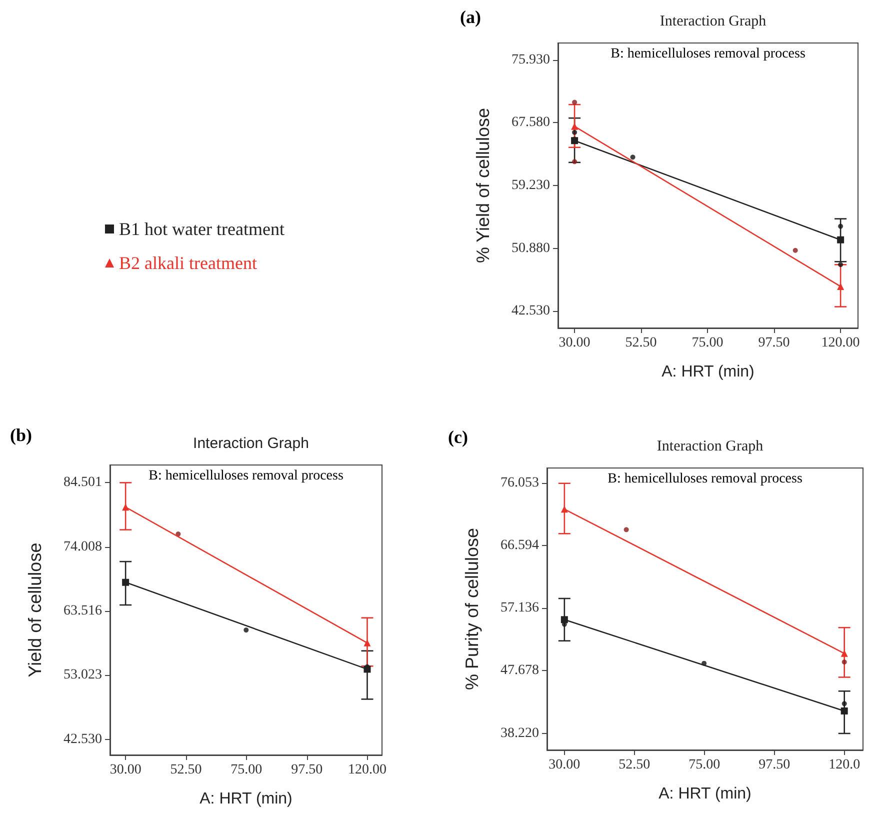 This screenshot has width=881, height=816. What do you see at coordinates (531, 122) in the screenshot?
I see `y-tick-label: 67.580` at bounding box center [531, 122].